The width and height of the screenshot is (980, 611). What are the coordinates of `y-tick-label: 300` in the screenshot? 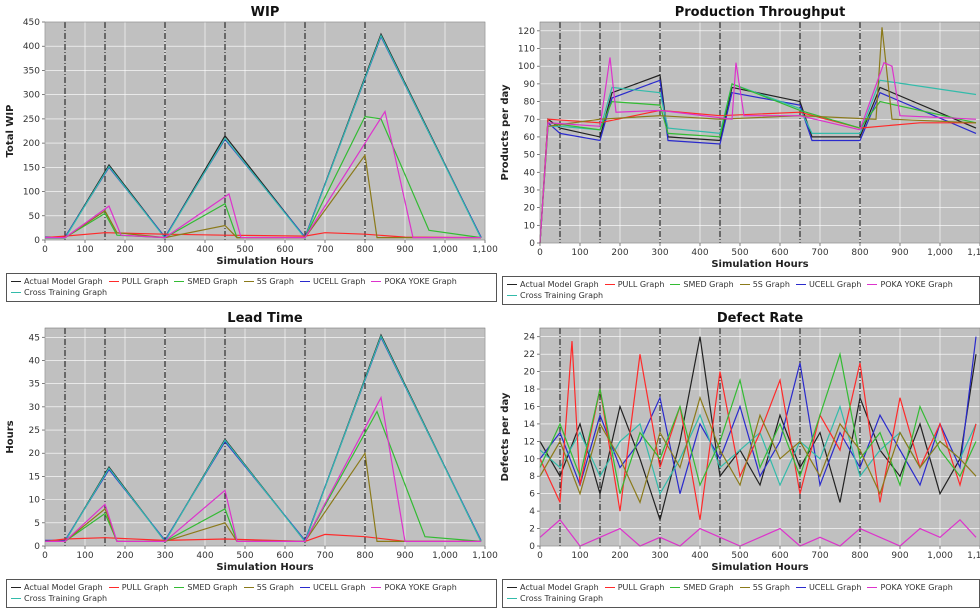 It's located at (31, 96).